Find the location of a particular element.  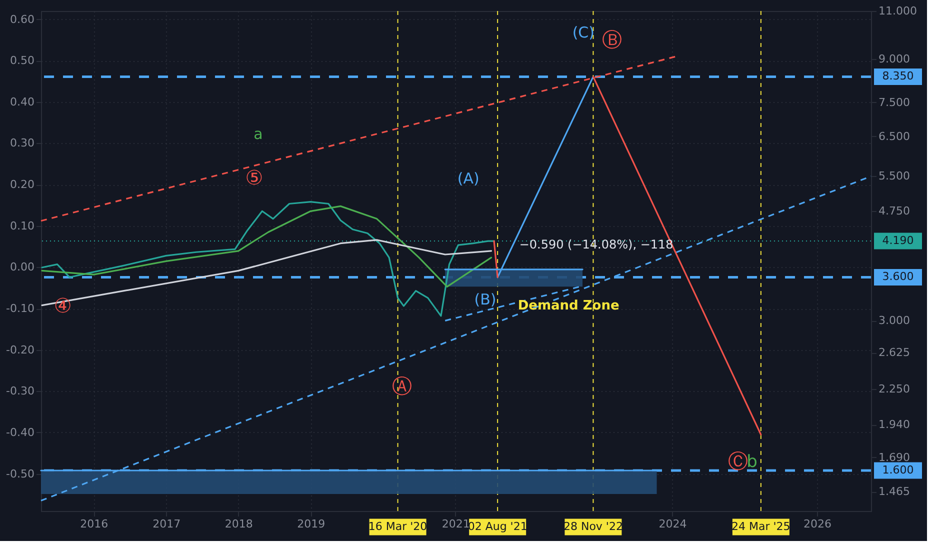

annotation: (B) is located at coordinates (485, 299).